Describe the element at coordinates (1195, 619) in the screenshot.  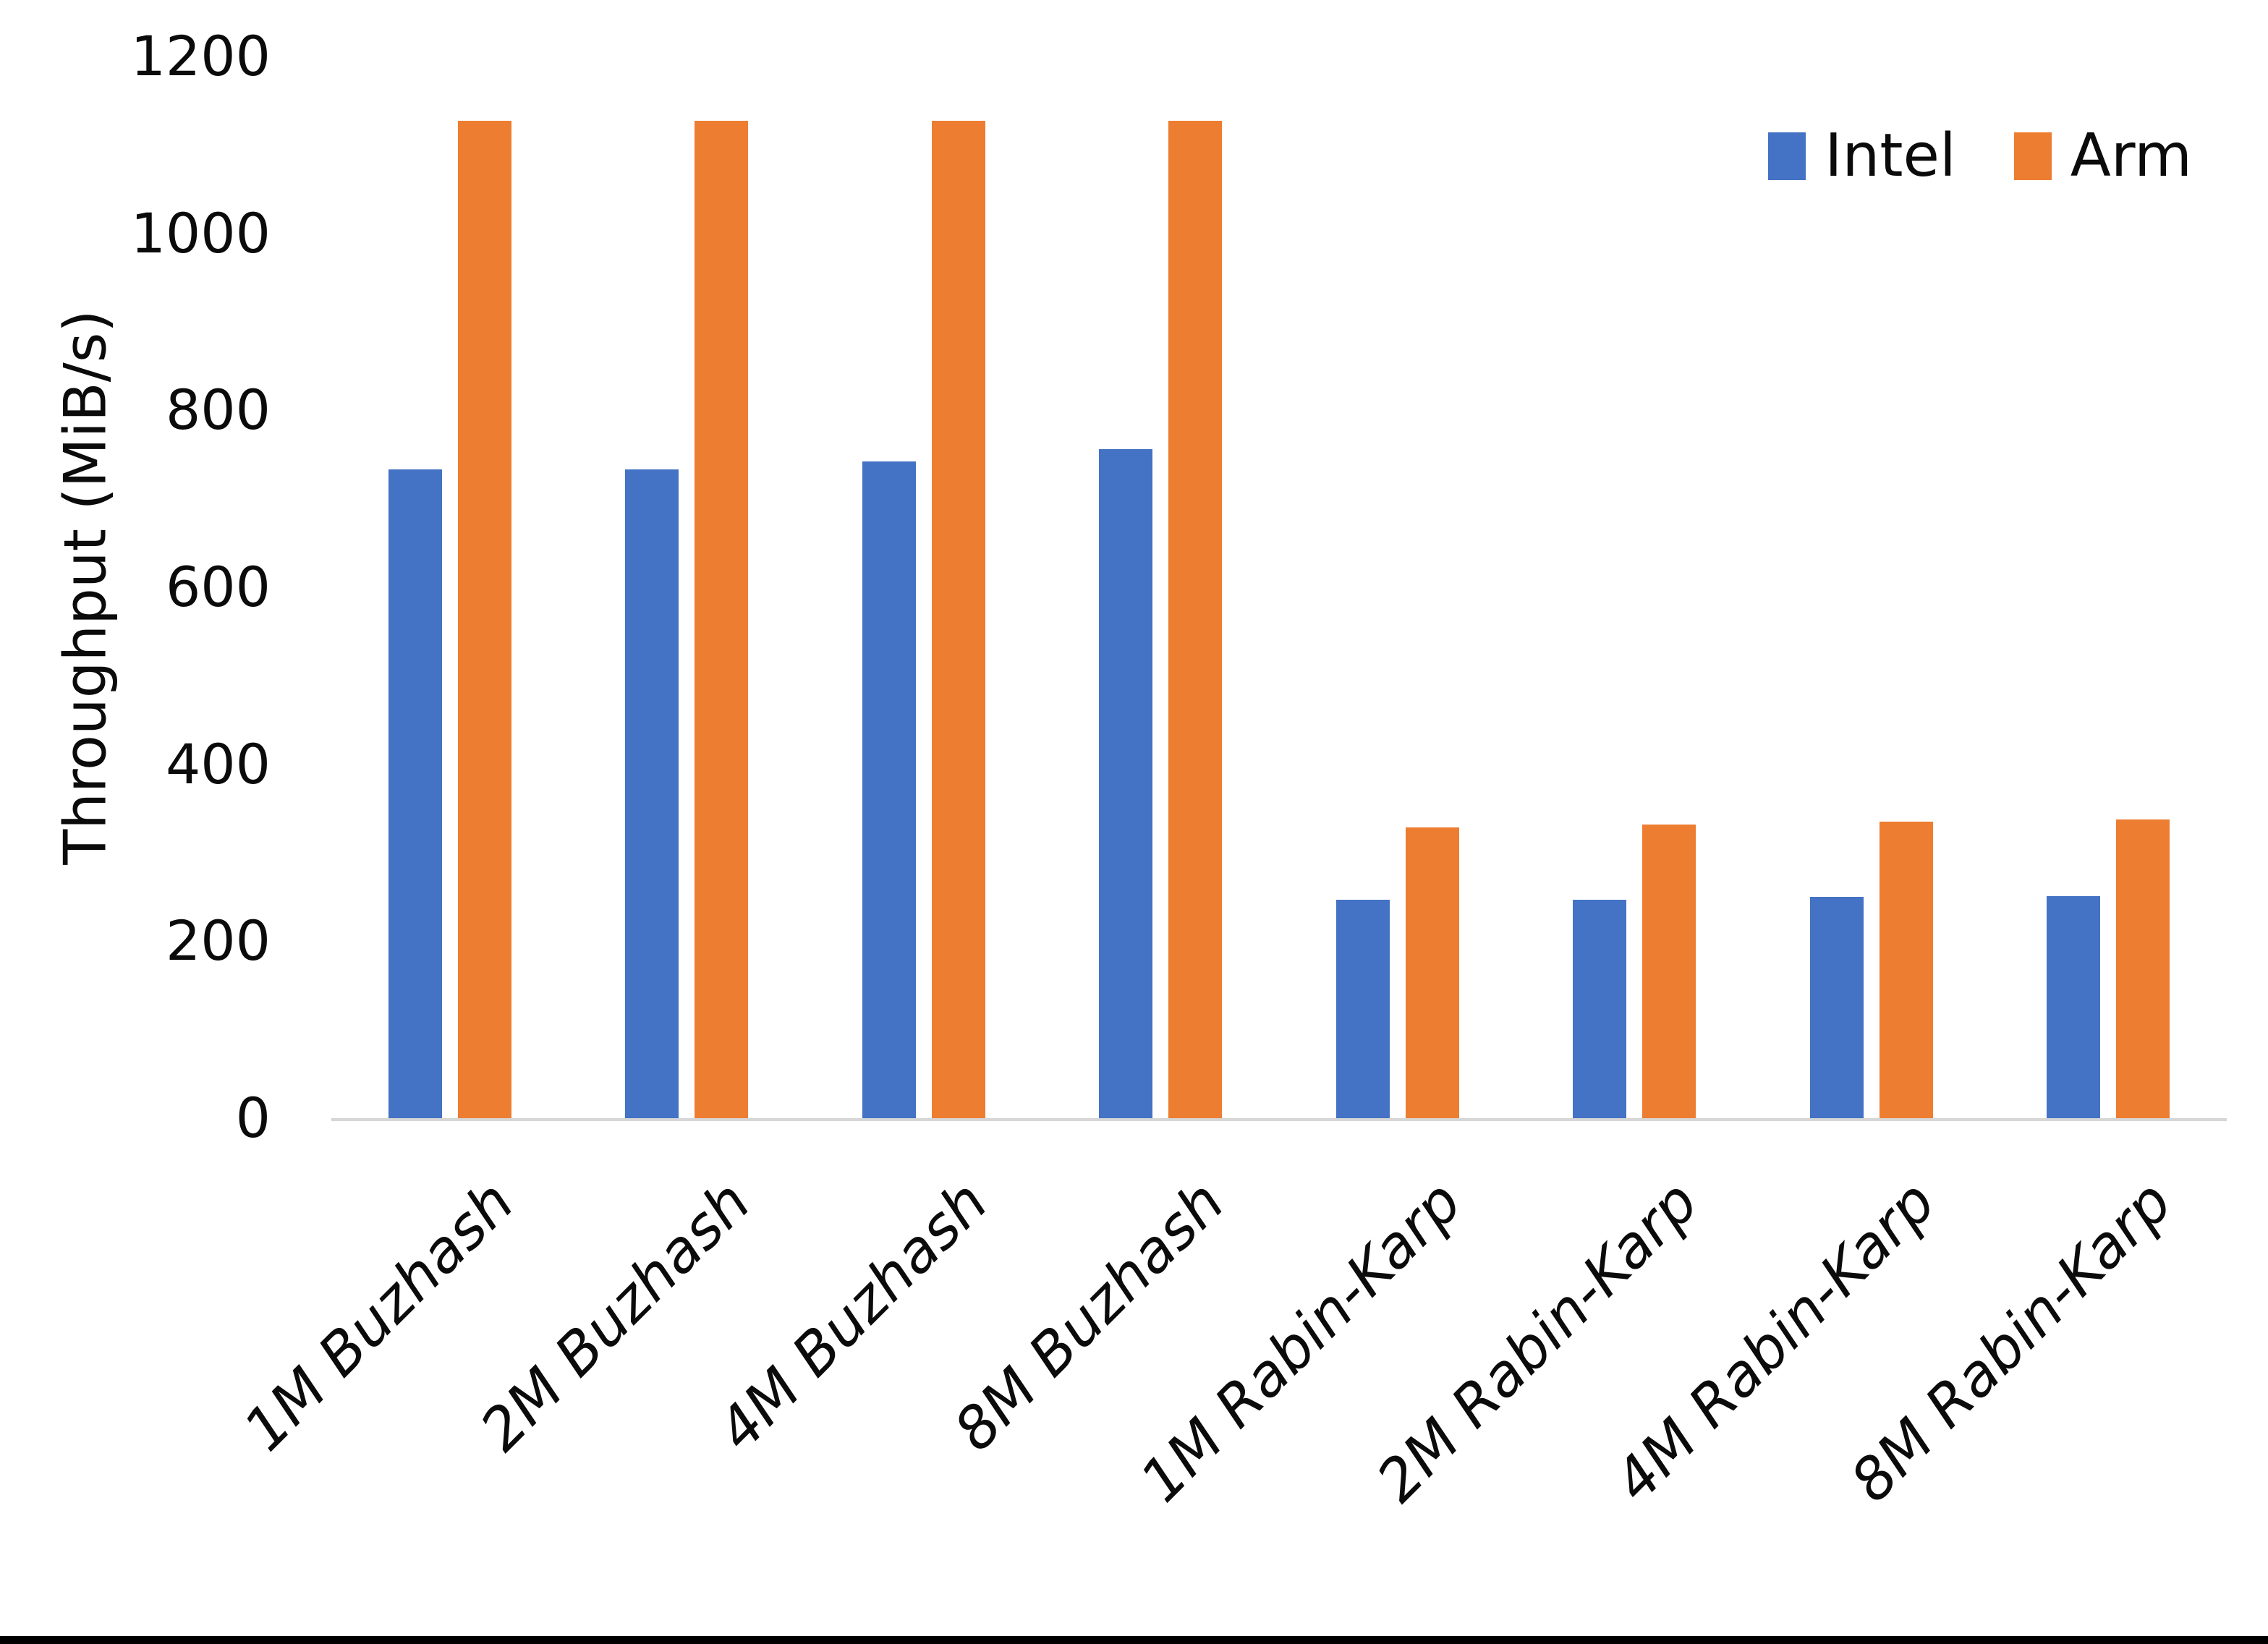
I see `bar-arm-8m-buzhash` at that location.